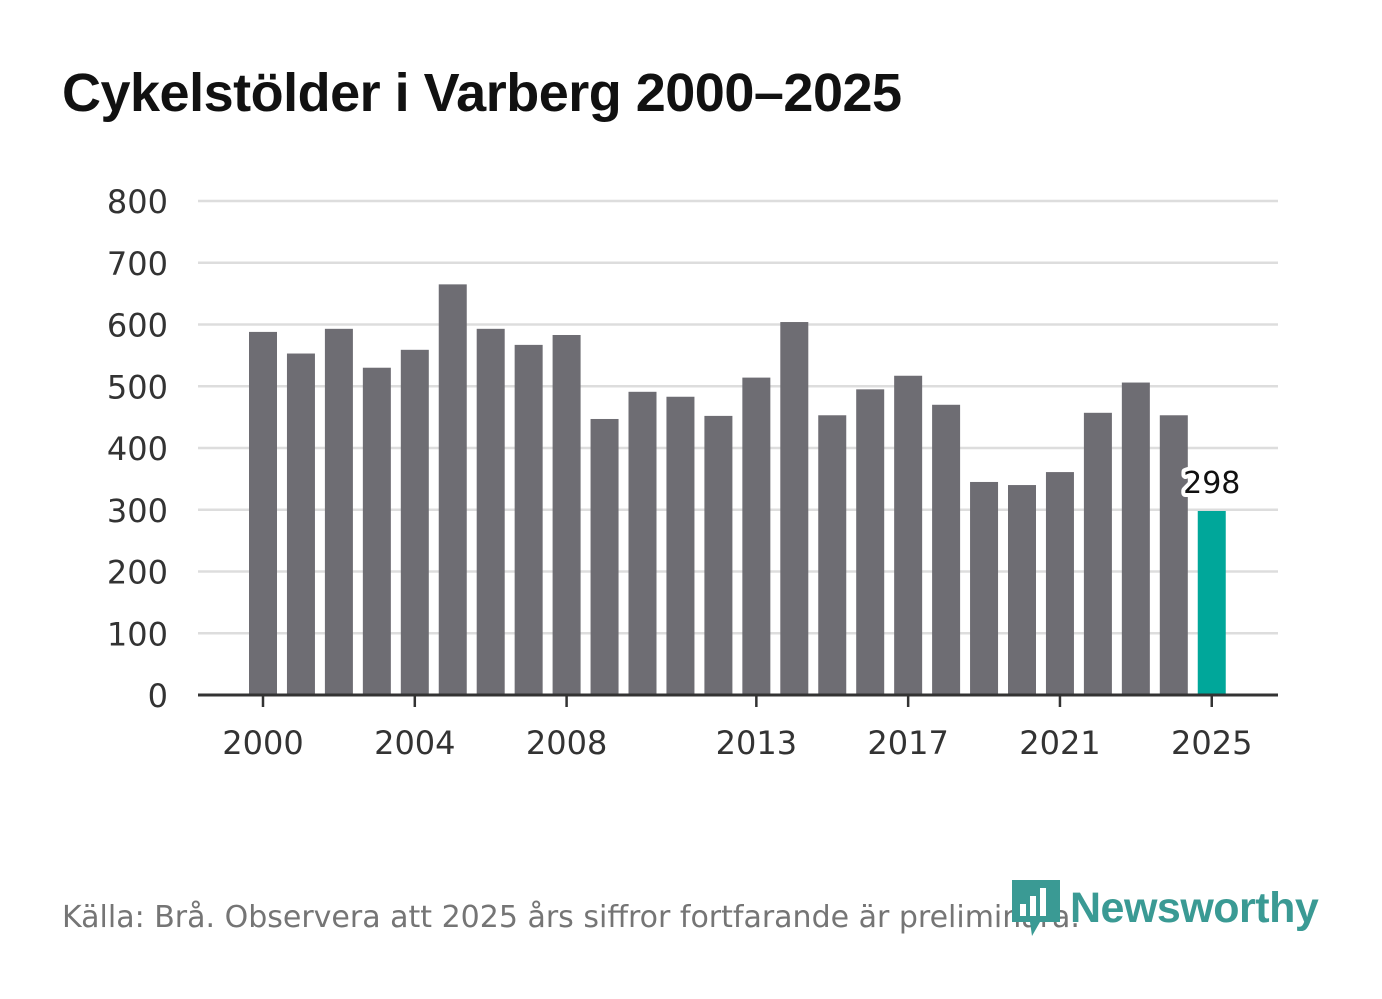 This screenshot has width=1382, height=999. What do you see at coordinates (832, 555) in the screenshot?
I see `bar-2015` at bounding box center [832, 555].